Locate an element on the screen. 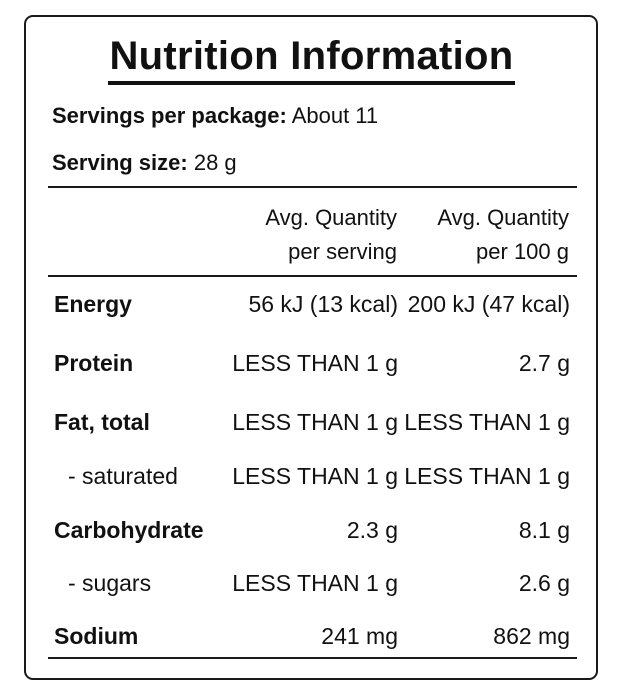 This screenshot has height=700, width=623. serving-size-label: Serving size: is located at coordinates (120, 162).